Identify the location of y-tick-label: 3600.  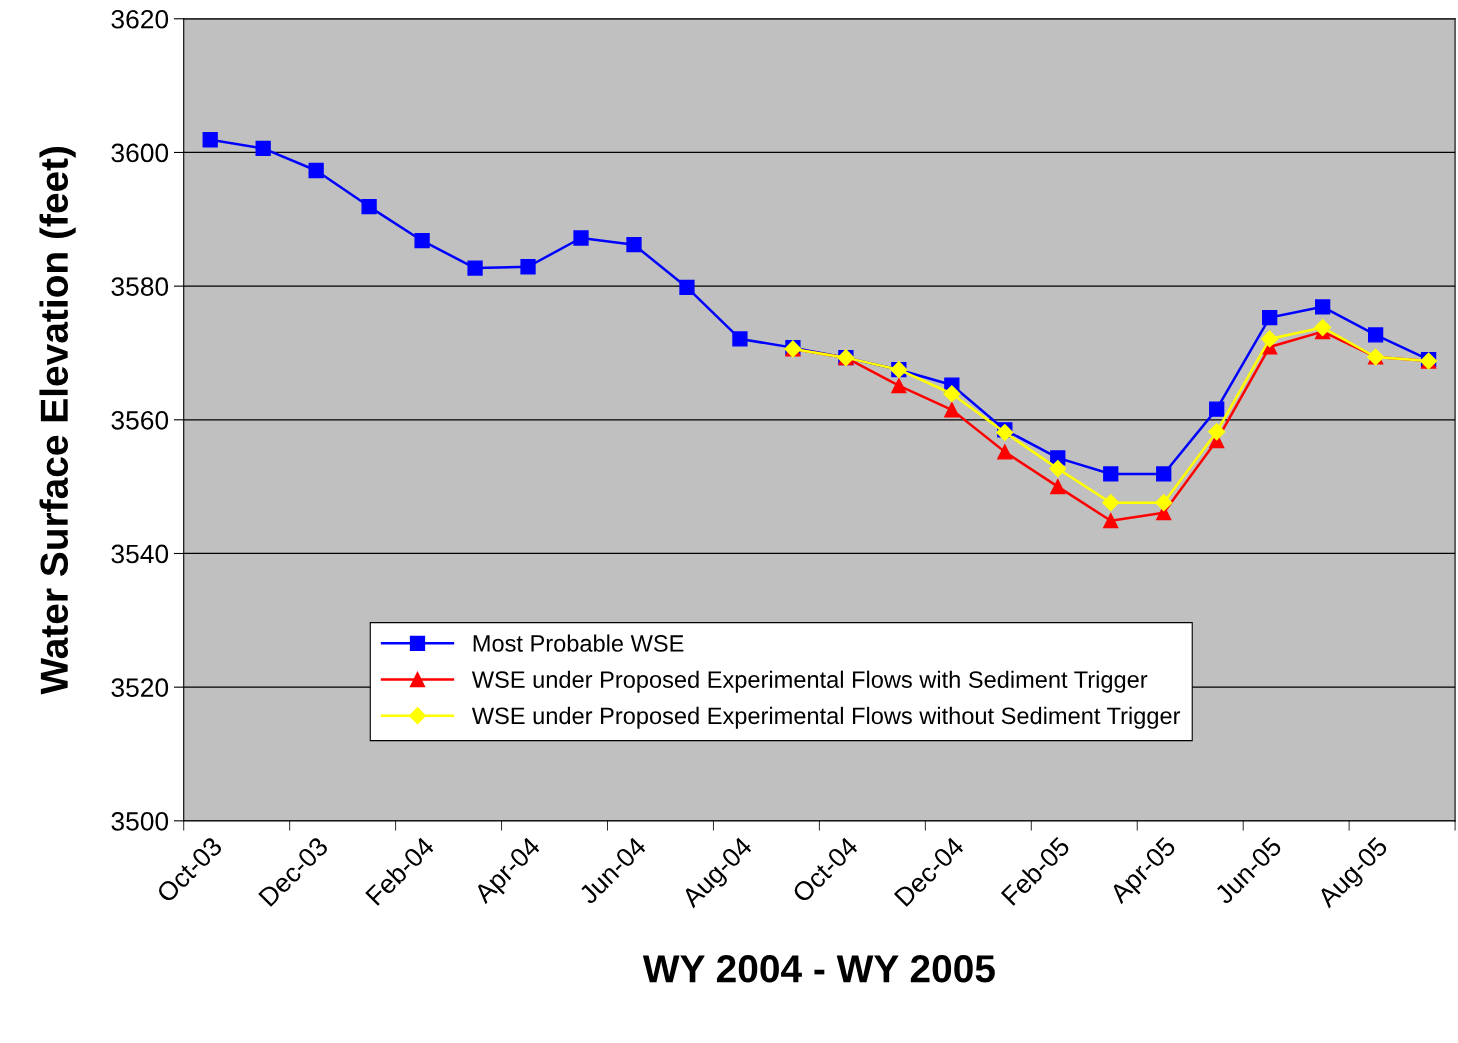
(140, 153).